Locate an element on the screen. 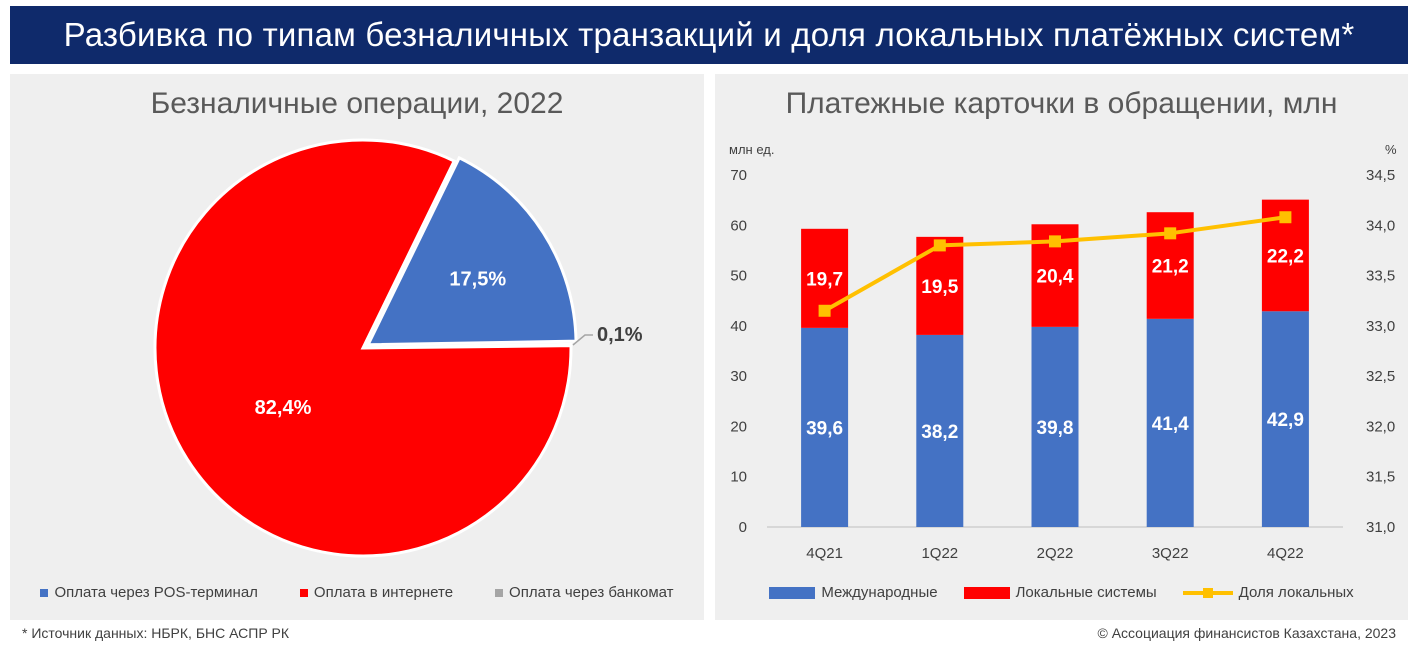  y-left-tick-label: 70 is located at coordinates (738, 175).